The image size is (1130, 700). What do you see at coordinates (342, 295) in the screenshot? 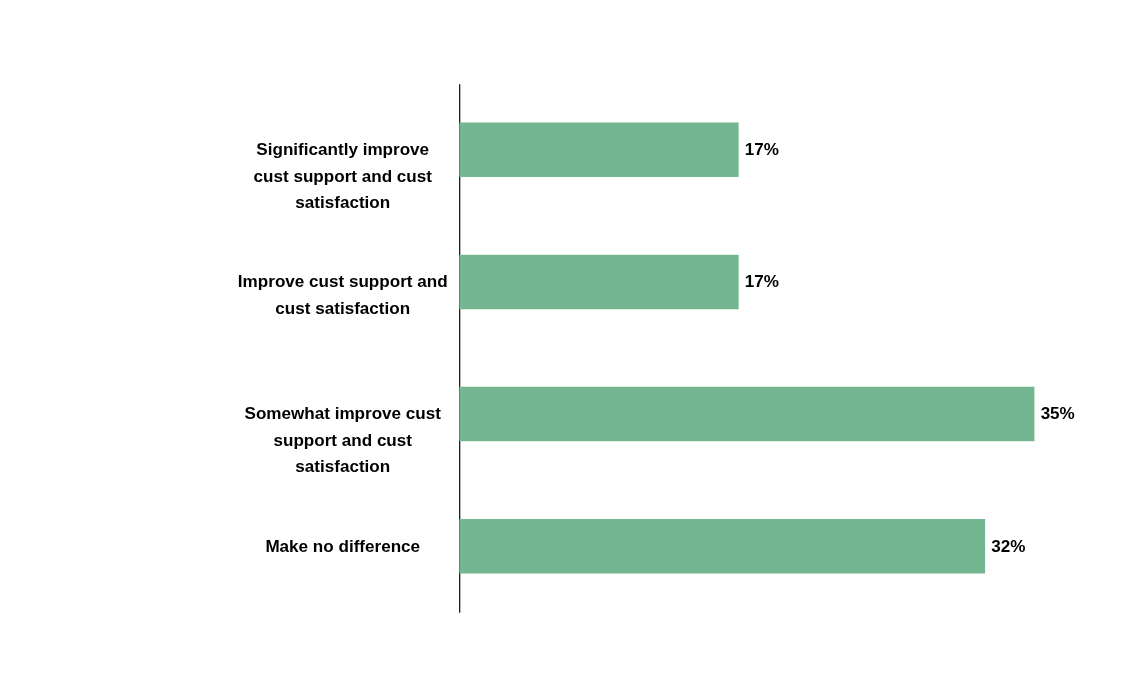
I see `y-tick-label: Improve cust support and cust satisfaction` at bounding box center [342, 295].